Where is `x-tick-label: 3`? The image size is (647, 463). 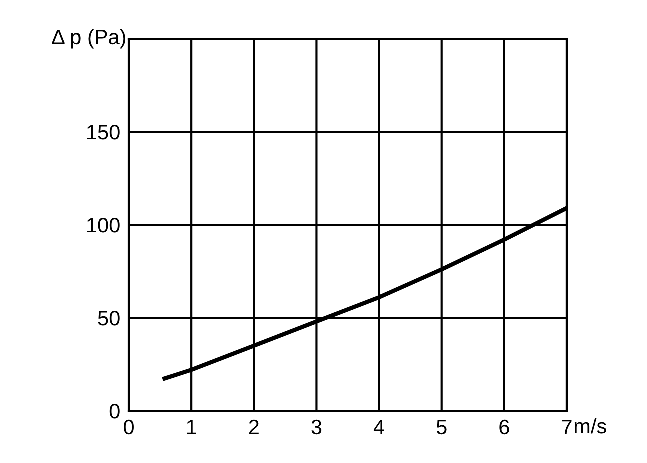
x-tick-label: 3 is located at coordinates (317, 427).